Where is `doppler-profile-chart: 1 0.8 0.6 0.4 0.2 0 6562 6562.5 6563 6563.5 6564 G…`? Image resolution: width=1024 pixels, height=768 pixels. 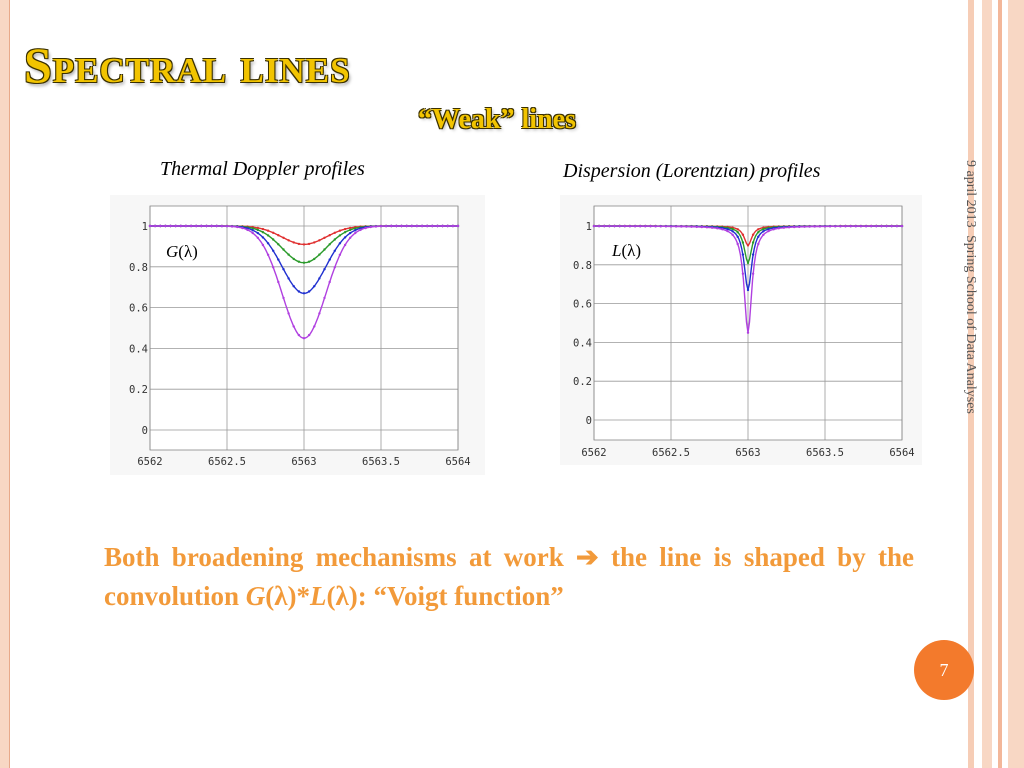 doppler-profile-chart: 1 0.8 0.6 0.4 0.2 0 6562 6562.5 6563 6563.5 6564 G… is located at coordinates (297, 335).